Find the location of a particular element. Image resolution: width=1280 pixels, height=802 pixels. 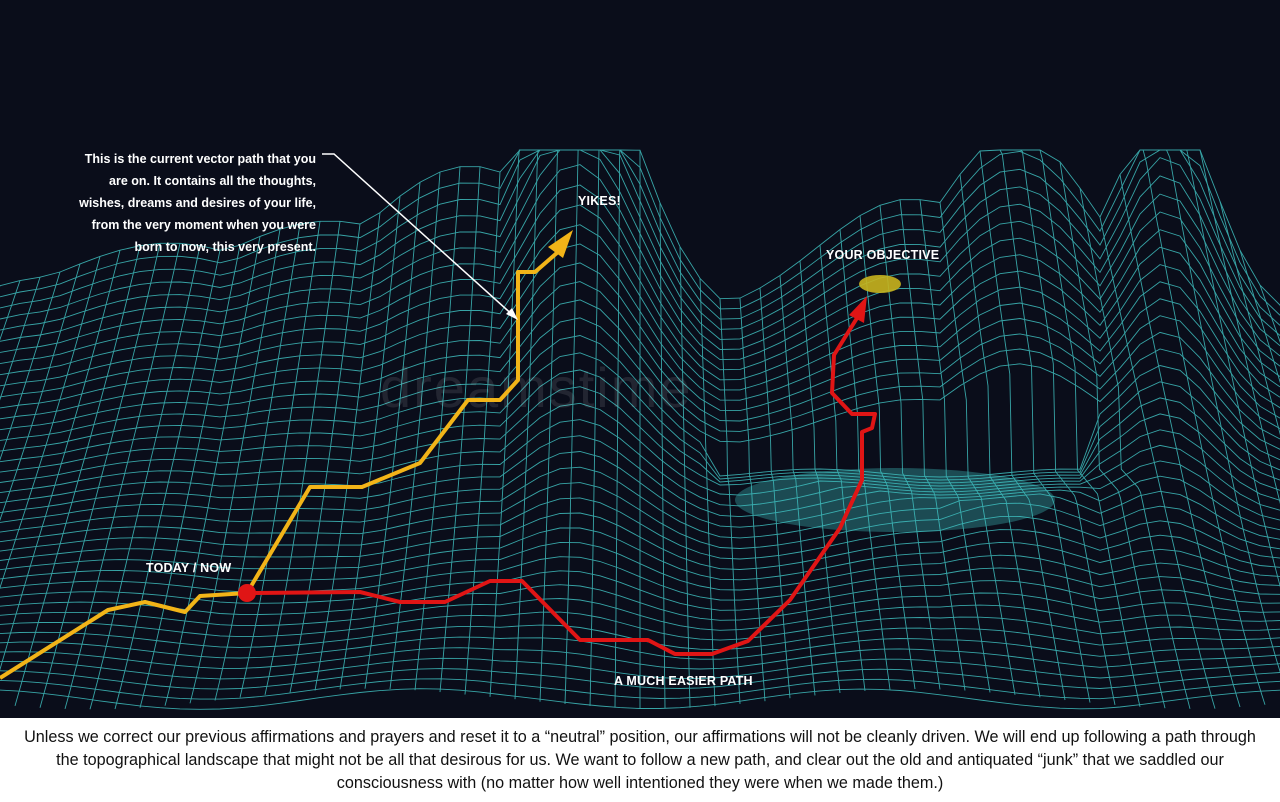

callout-pointer-line is located at coordinates (419, 236).